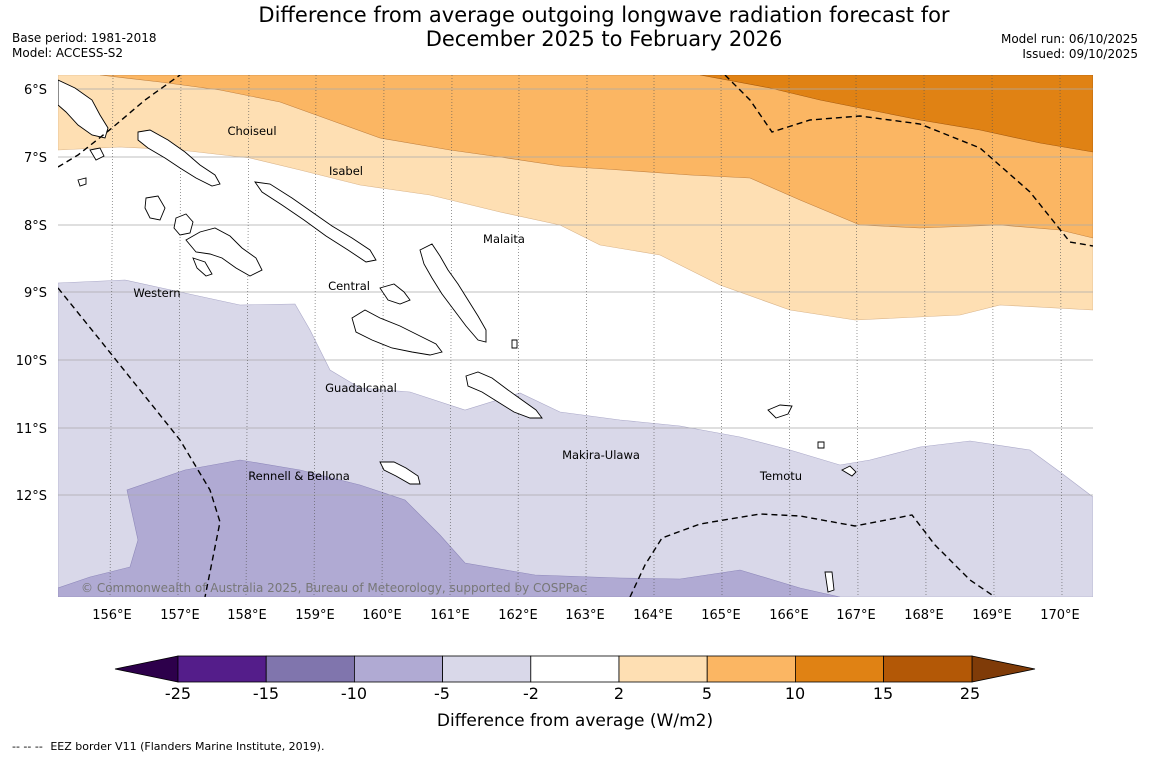 Image resolution: width=1150 pixels, height=758 pixels. I want to click on lon-label-164e: 164°E, so click(653, 615).